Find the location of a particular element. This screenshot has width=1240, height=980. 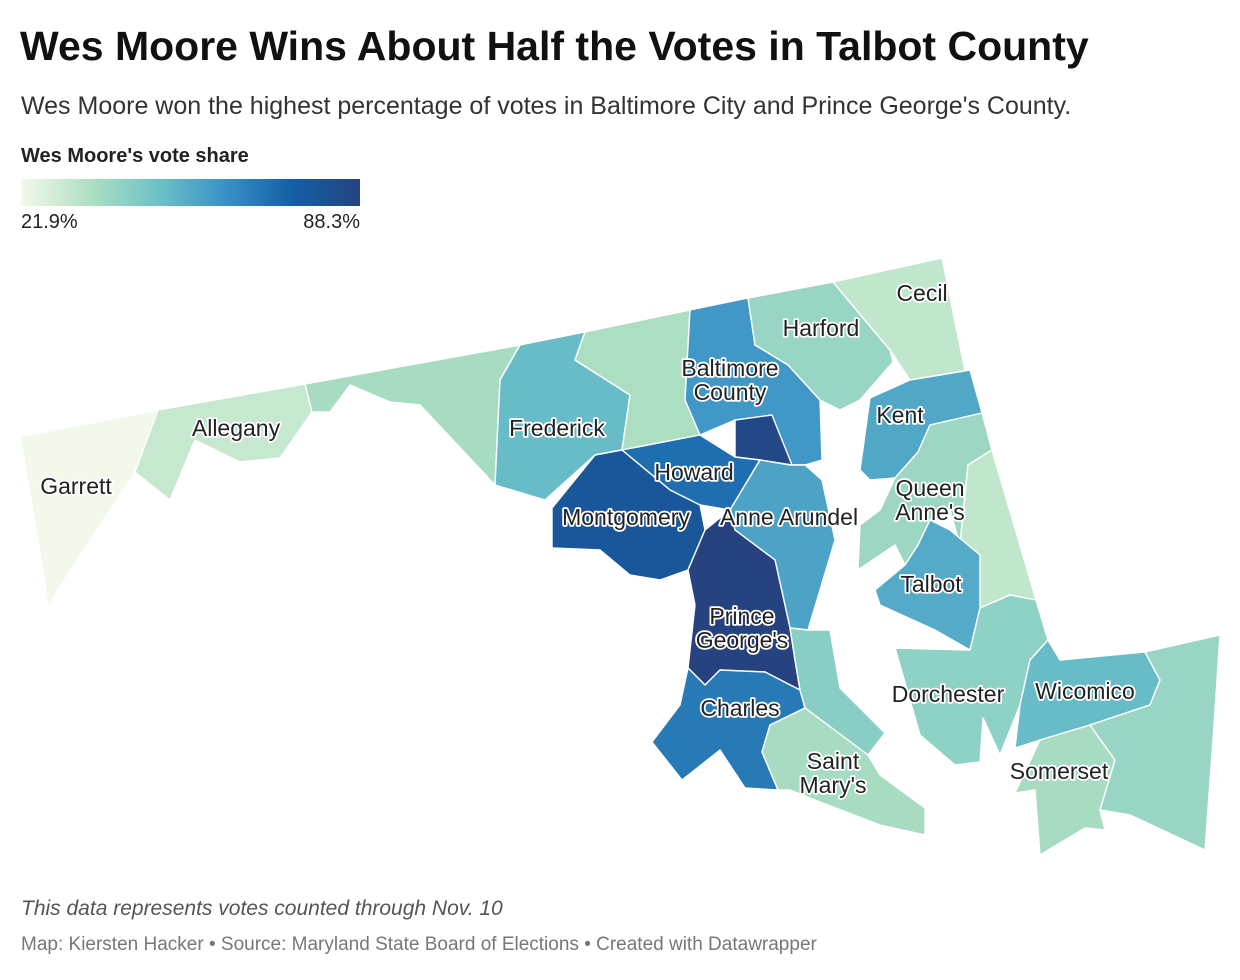

county-label-prince-georges: Prince George's is located at coordinates (742, 628).